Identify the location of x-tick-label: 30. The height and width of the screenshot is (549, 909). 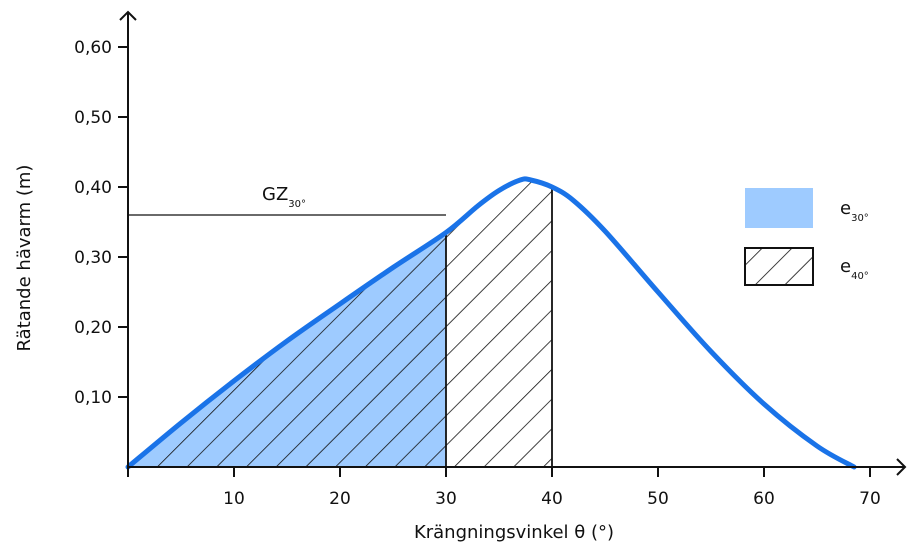
(446, 499).